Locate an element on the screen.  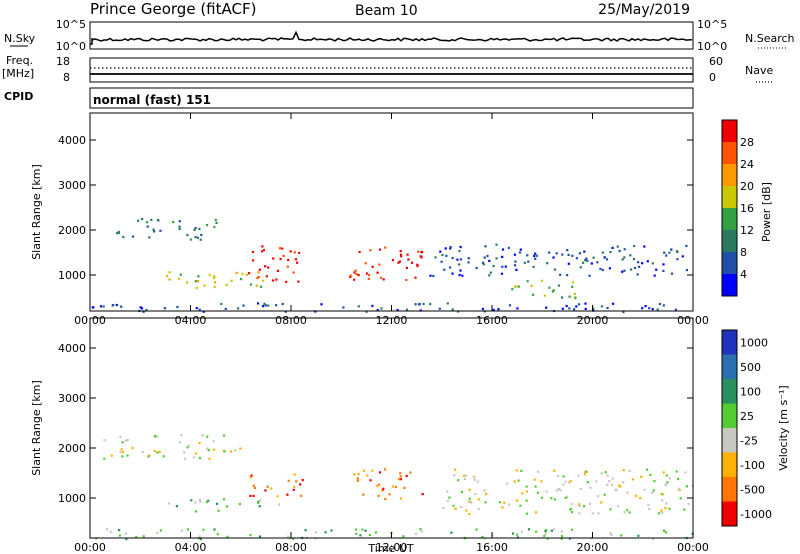
nsky-tick-bottom: 10^0 is located at coordinates (71, 46).